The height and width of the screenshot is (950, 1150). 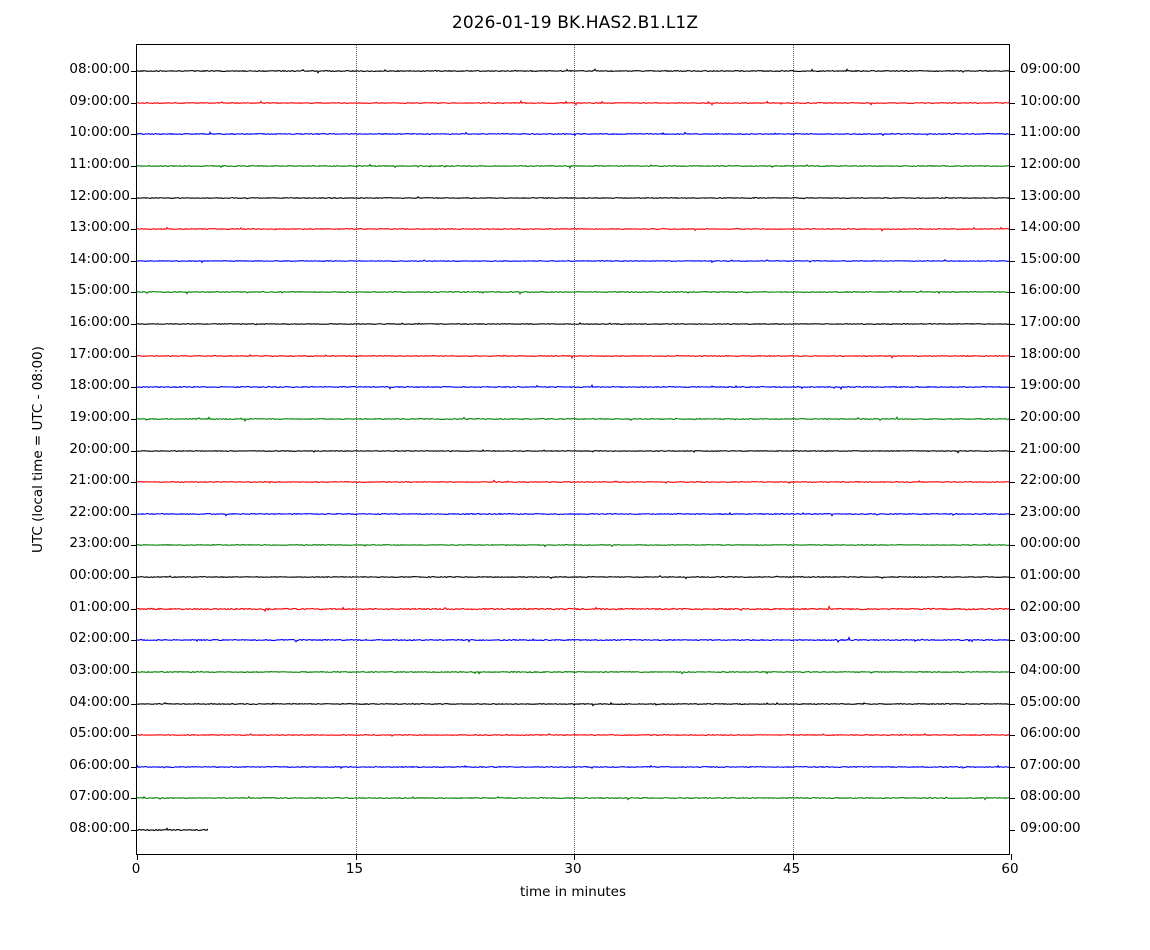 I want to click on x-axis-title: time in minutes, so click(x=573, y=892).